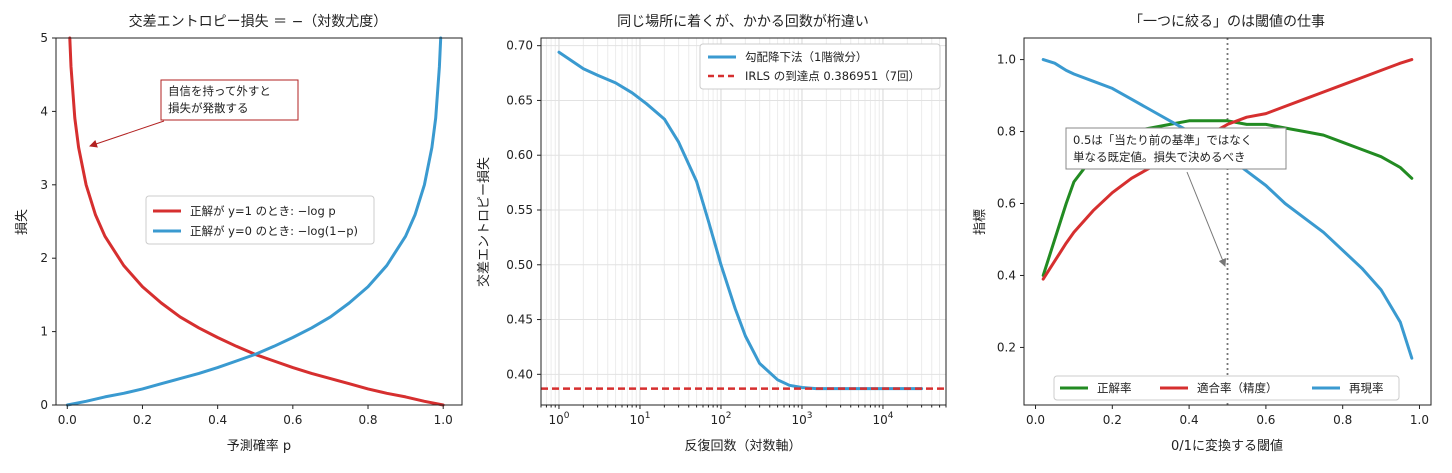 This screenshot has width=1452, height=473. I want to click on panel2-xtick-label-3: 10³, so click(801, 419).